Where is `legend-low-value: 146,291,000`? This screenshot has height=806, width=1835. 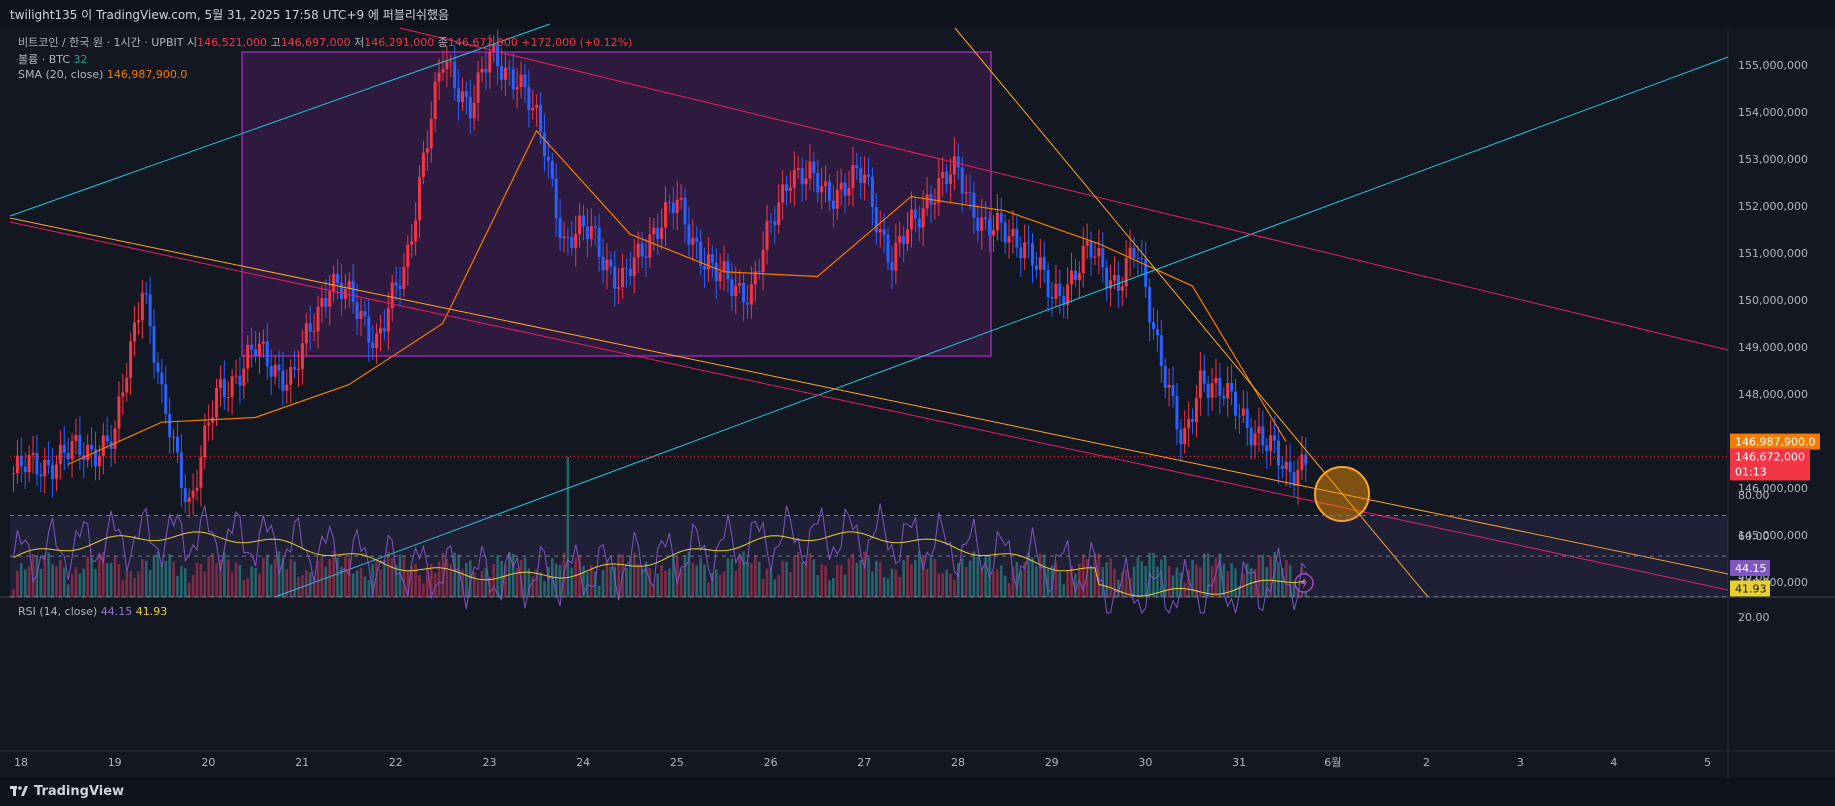 legend-low-value: 146,291,000 is located at coordinates (399, 42).